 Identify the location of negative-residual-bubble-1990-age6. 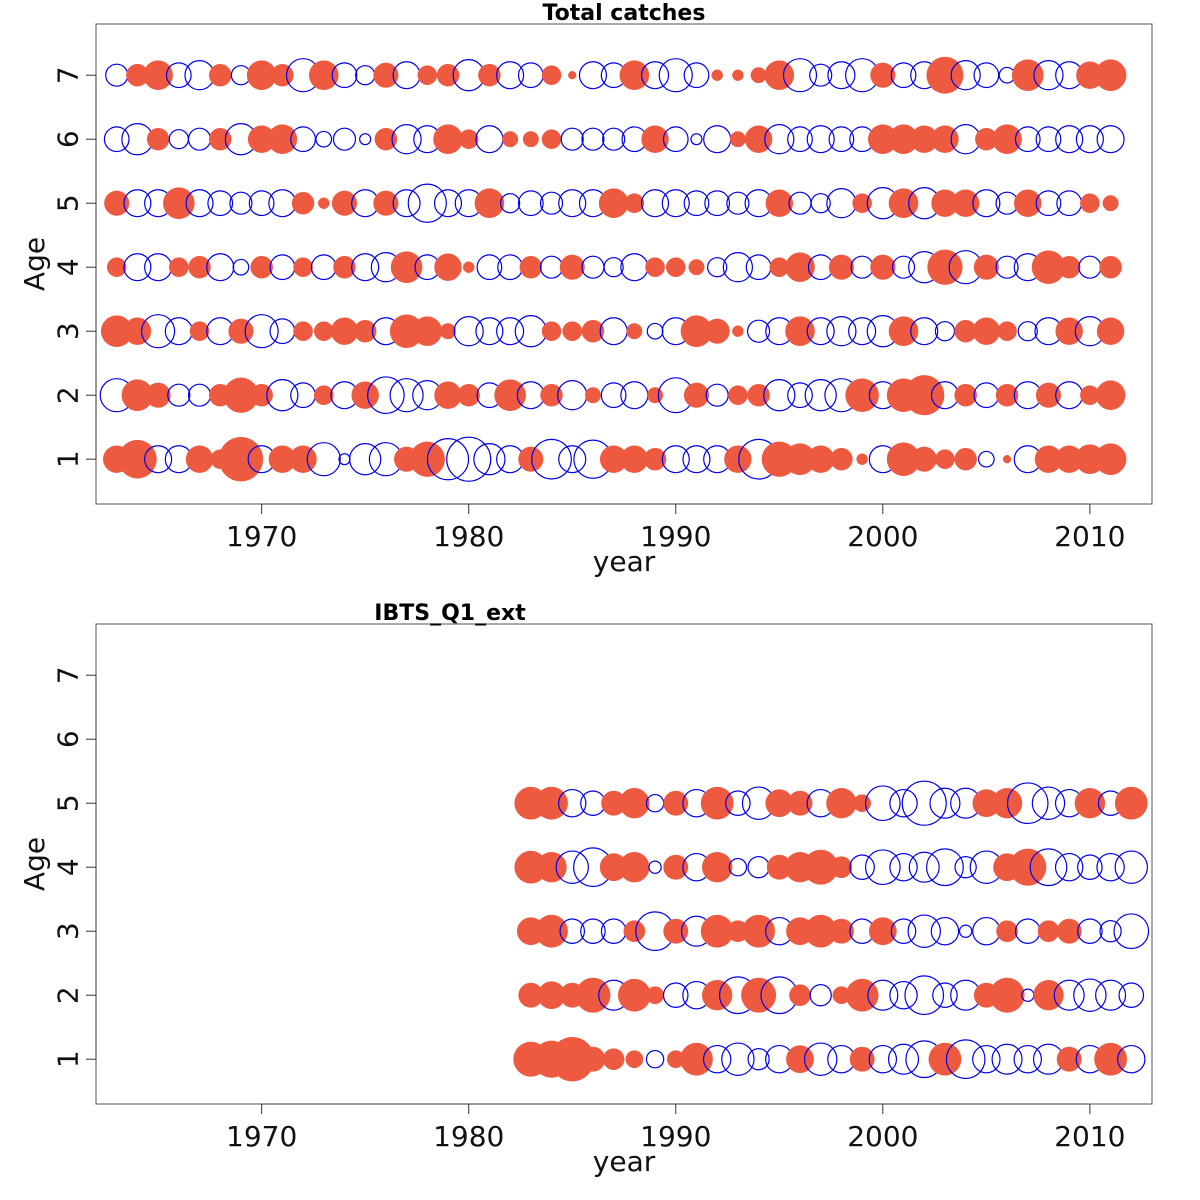
(675, 139).